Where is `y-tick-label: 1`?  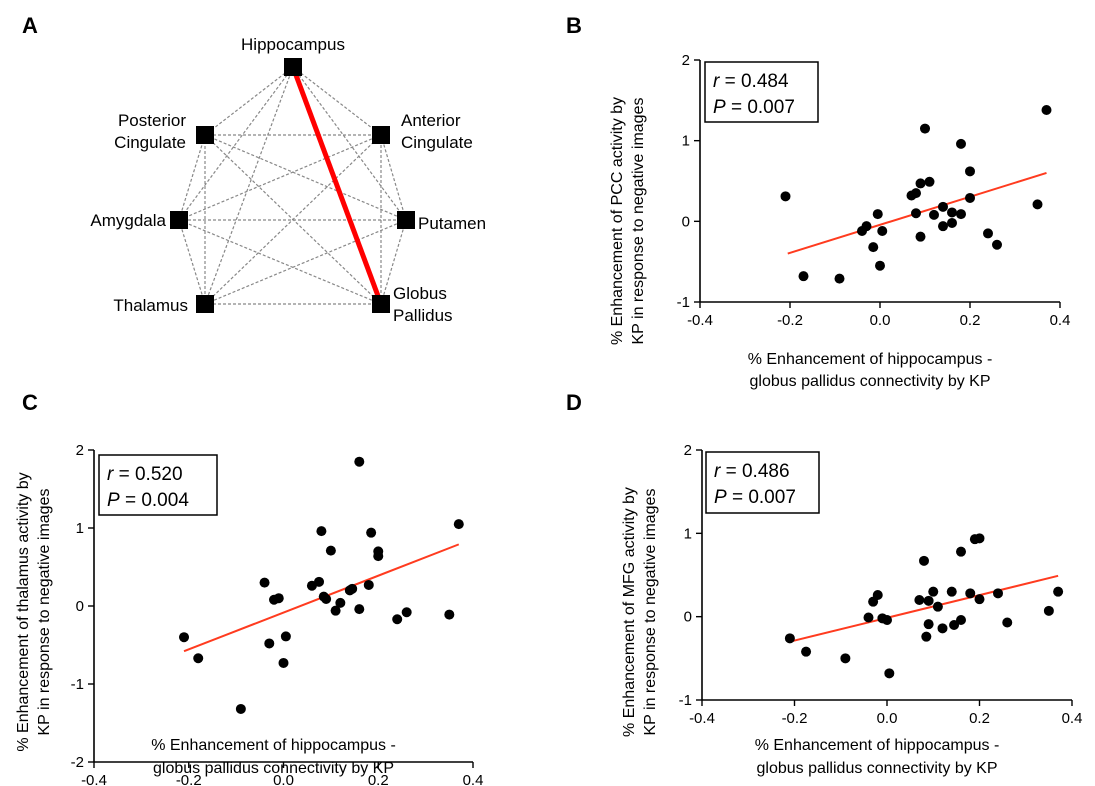
y-tick-label: 1 is located at coordinates (688, 533).